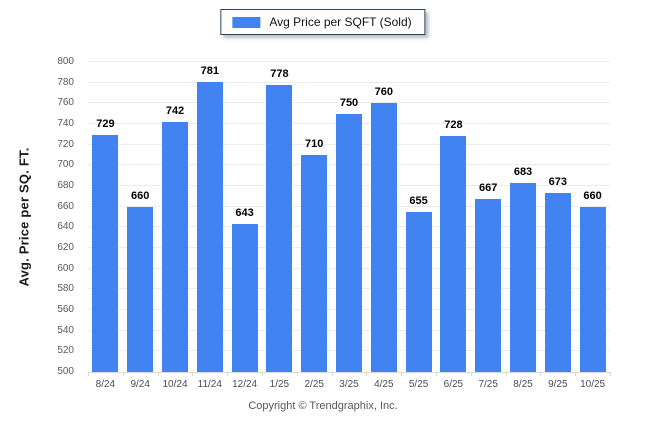 The height and width of the screenshot is (434, 646). What do you see at coordinates (323, 406) in the screenshot?
I see `copyright-text: Copyright © Trendgraphix, Inc.` at bounding box center [323, 406].